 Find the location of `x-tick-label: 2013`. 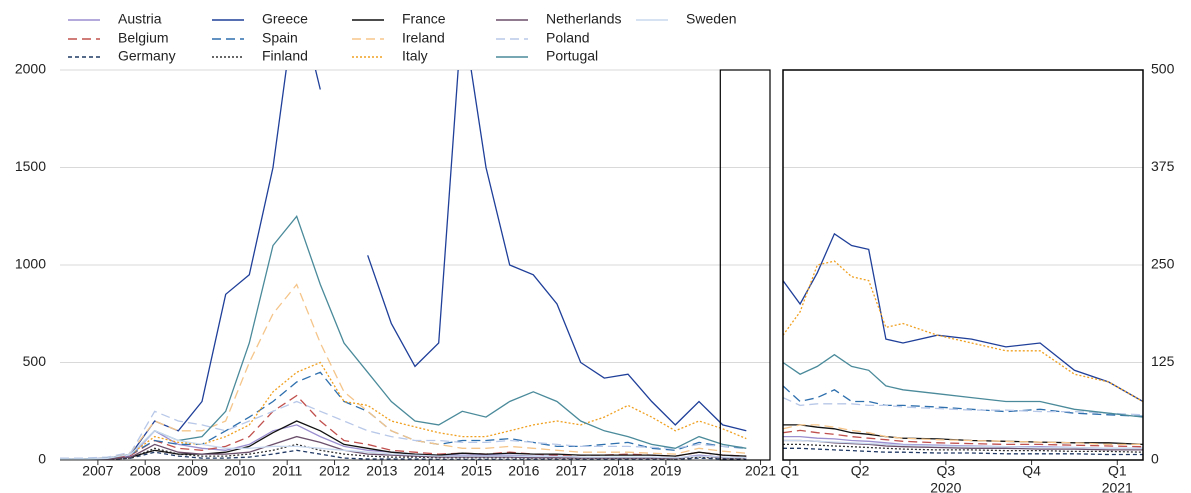

x-tick-label: 2013 is located at coordinates (381, 471).